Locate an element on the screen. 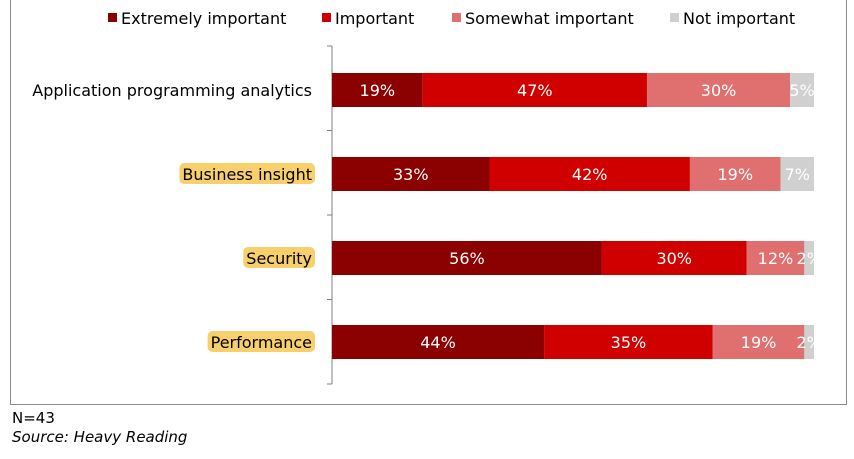 The image size is (854, 459). category-label: Security is located at coordinates (279, 258).